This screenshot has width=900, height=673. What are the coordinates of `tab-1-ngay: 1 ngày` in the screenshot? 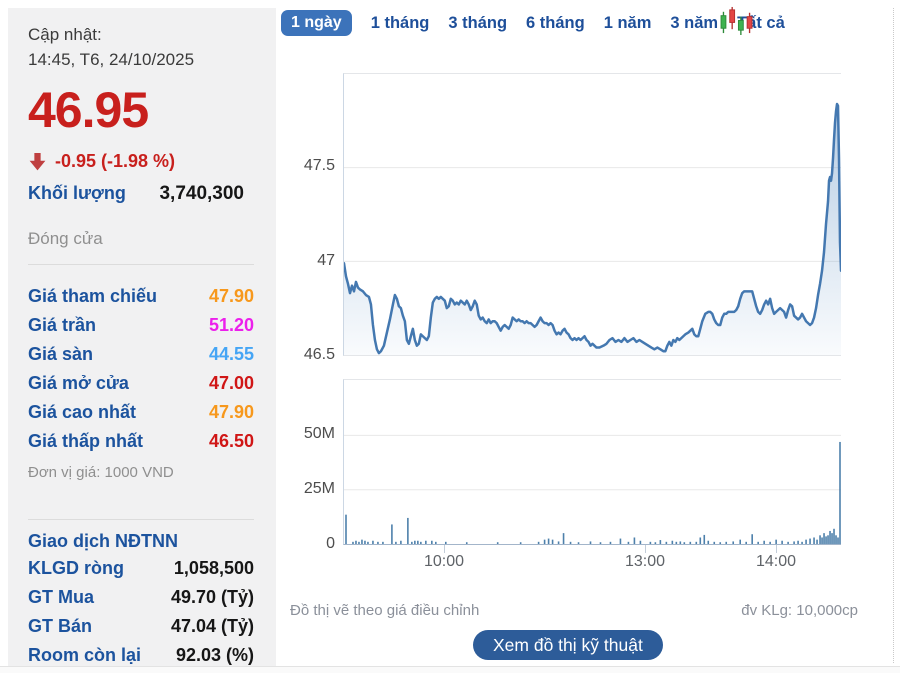 It's located at (316, 23).